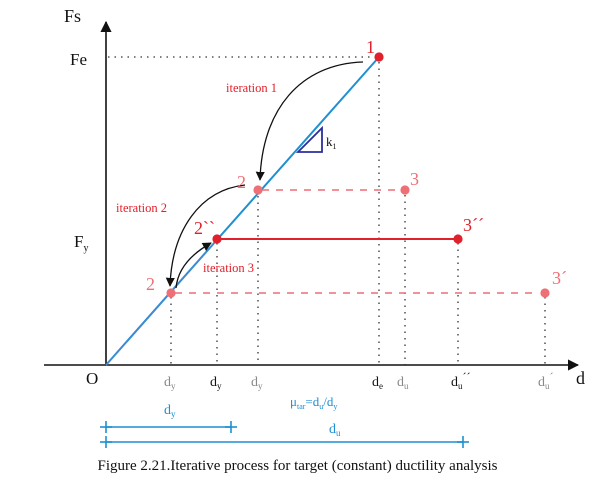 The width and height of the screenshot is (595, 491). I want to click on tick-dy-2: dy, so click(216, 383).